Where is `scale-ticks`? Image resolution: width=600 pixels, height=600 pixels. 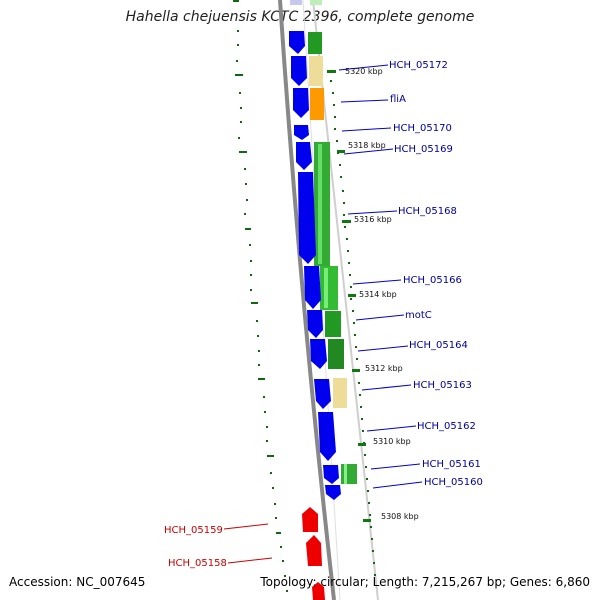
scale-ticks is located at coordinates (349, 296).